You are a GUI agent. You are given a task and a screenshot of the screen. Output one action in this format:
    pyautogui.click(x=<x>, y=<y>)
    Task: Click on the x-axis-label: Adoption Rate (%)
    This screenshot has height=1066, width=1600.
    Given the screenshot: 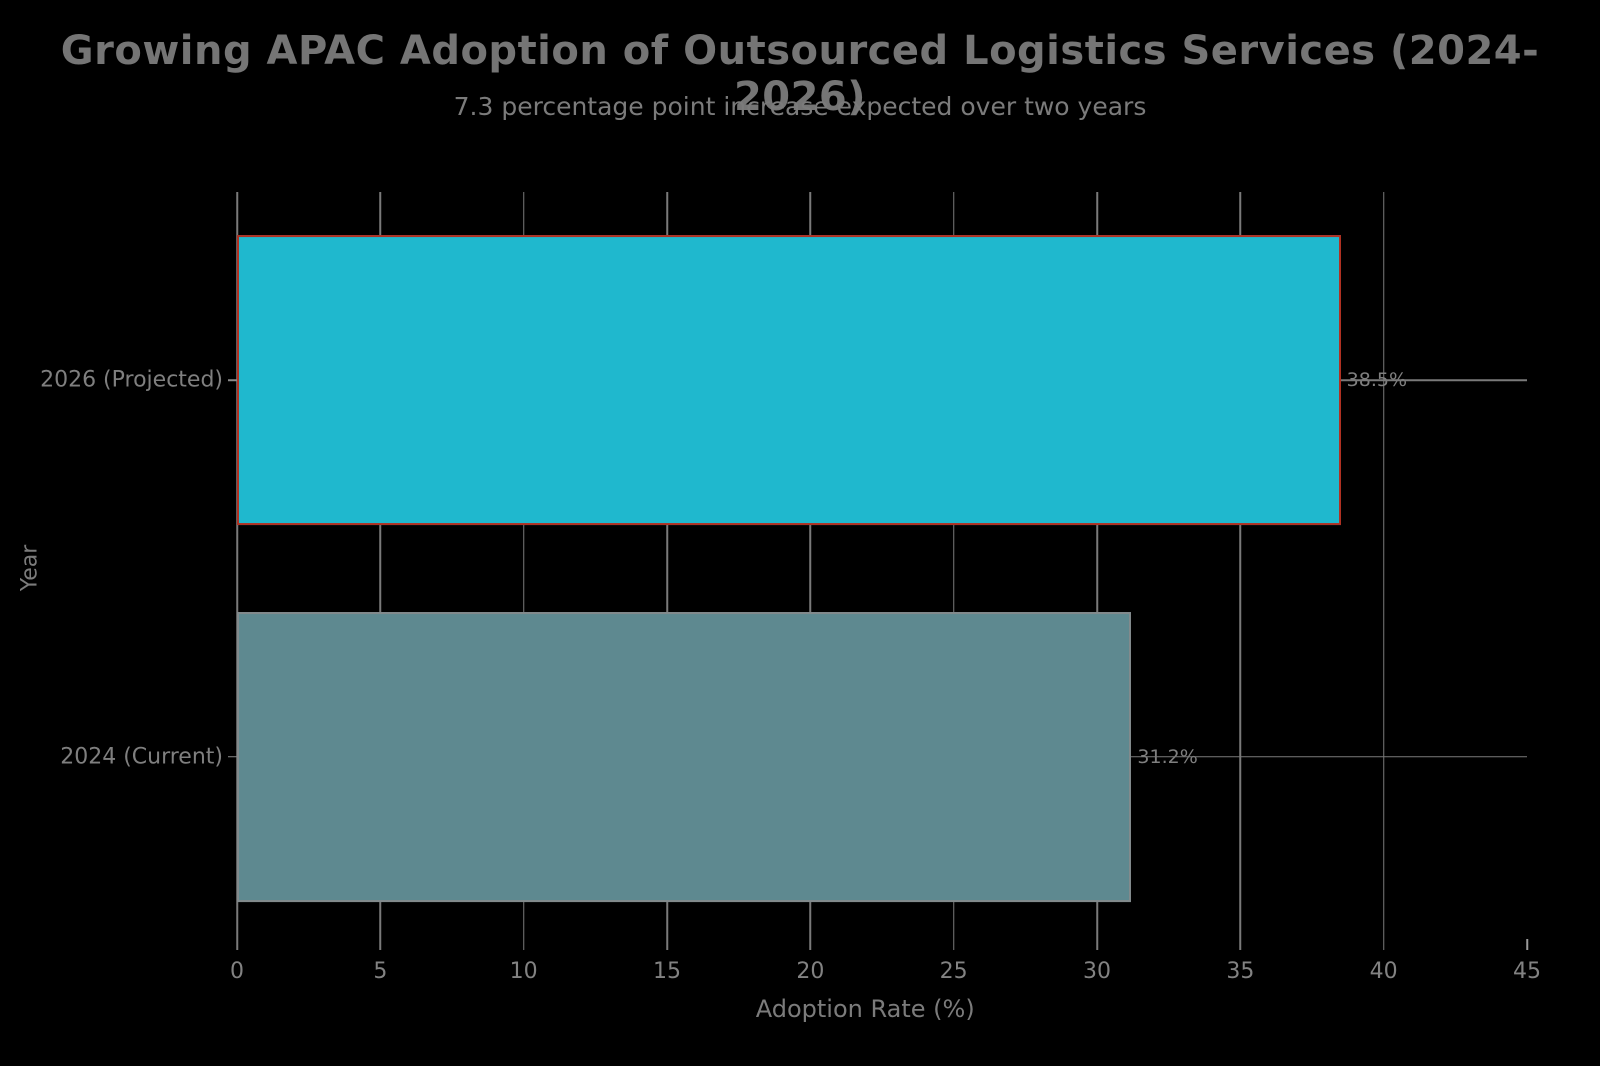 What is the action you would take?
    pyautogui.click(x=865, y=1009)
    